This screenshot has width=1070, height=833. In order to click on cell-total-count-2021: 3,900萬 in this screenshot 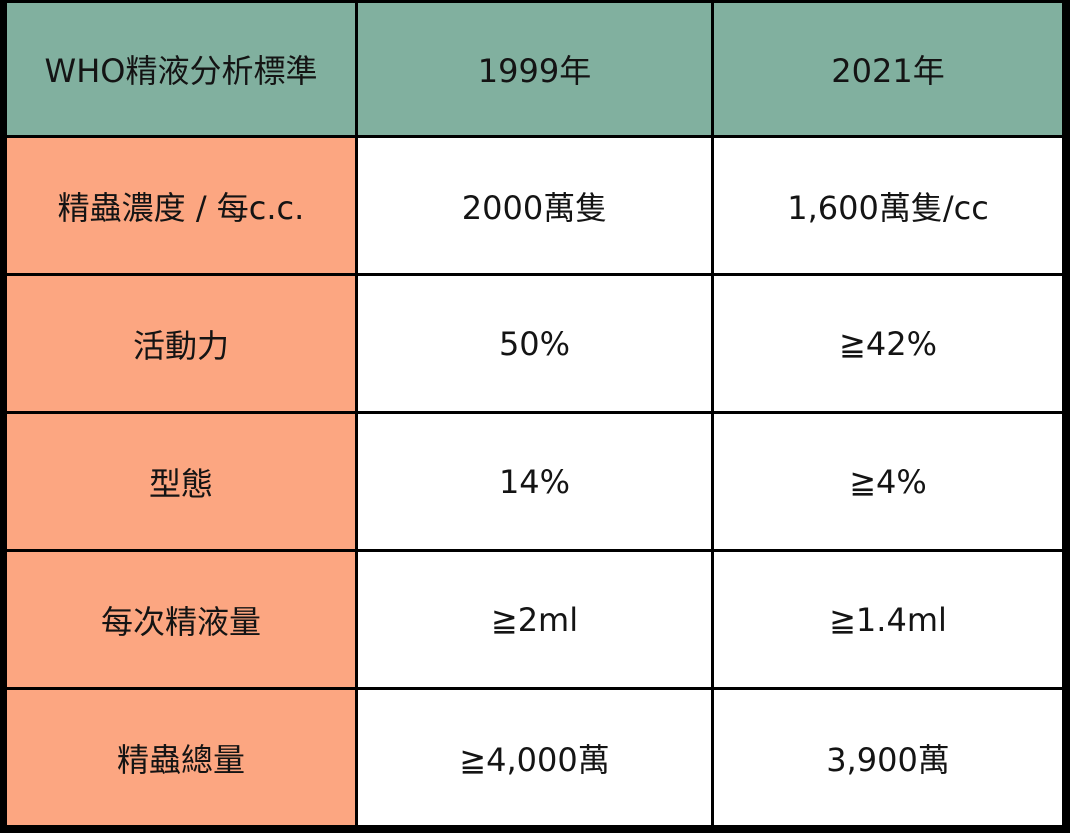, I will do `click(888, 757)`.